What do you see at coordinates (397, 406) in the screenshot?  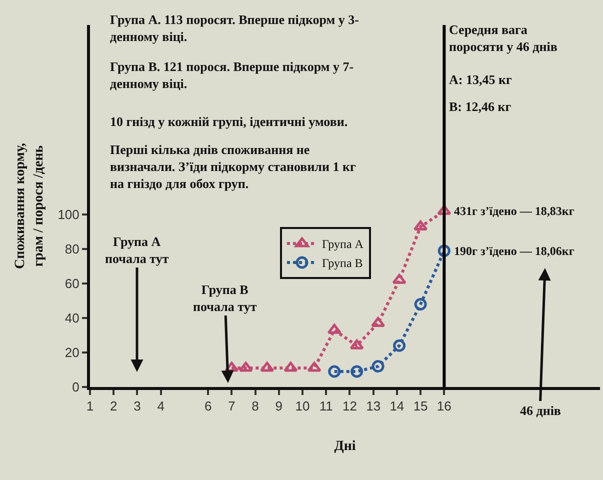 I see `x-tick-label: 14` at bounding box center [397, 406].